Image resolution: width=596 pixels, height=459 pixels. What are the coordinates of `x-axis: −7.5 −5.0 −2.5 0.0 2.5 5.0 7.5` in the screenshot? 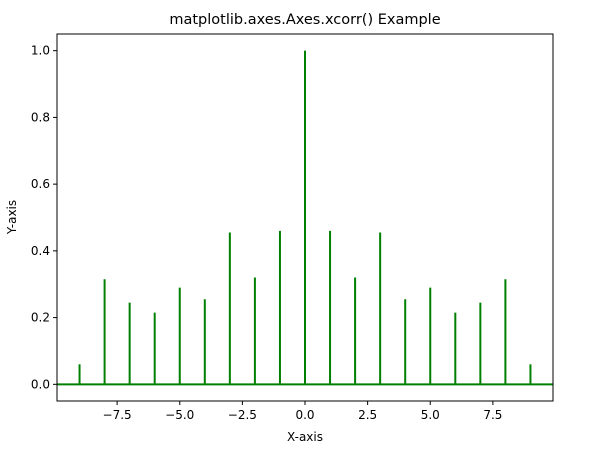 It's located at (302, 411).